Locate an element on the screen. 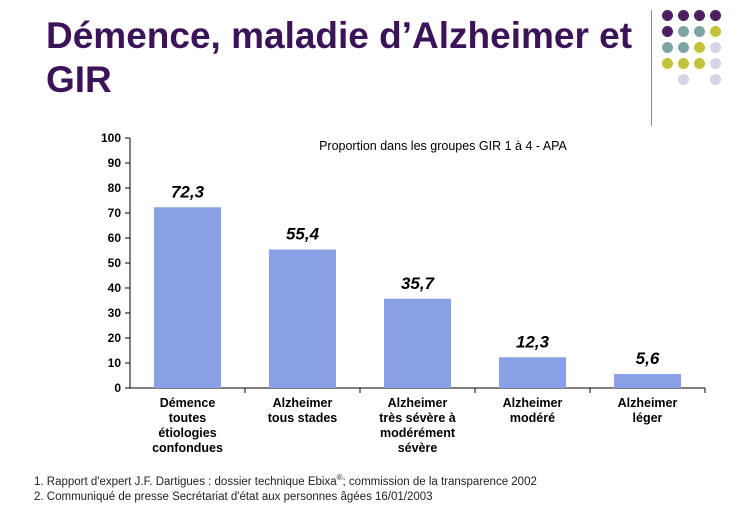 This screenshot has height=517, width=747. category-label: sévère is located at coordinates (418, 448).